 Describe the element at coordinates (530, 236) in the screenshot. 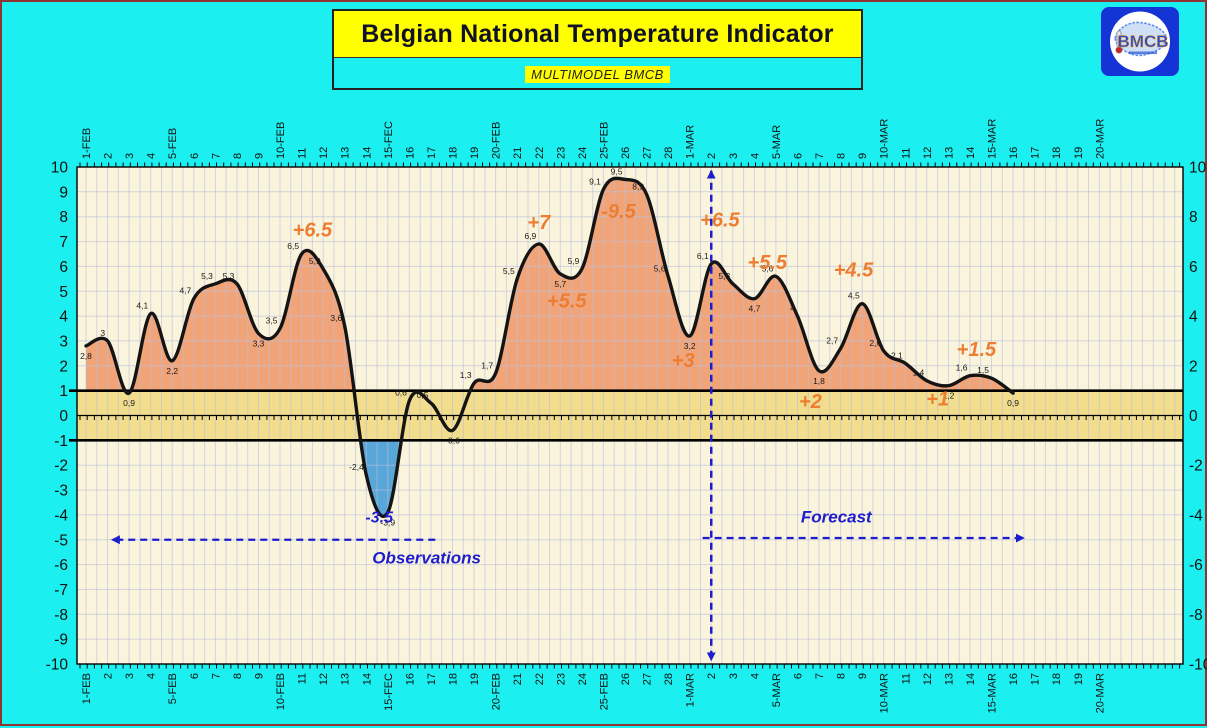

I see `svg-text: 6,9` at that location.